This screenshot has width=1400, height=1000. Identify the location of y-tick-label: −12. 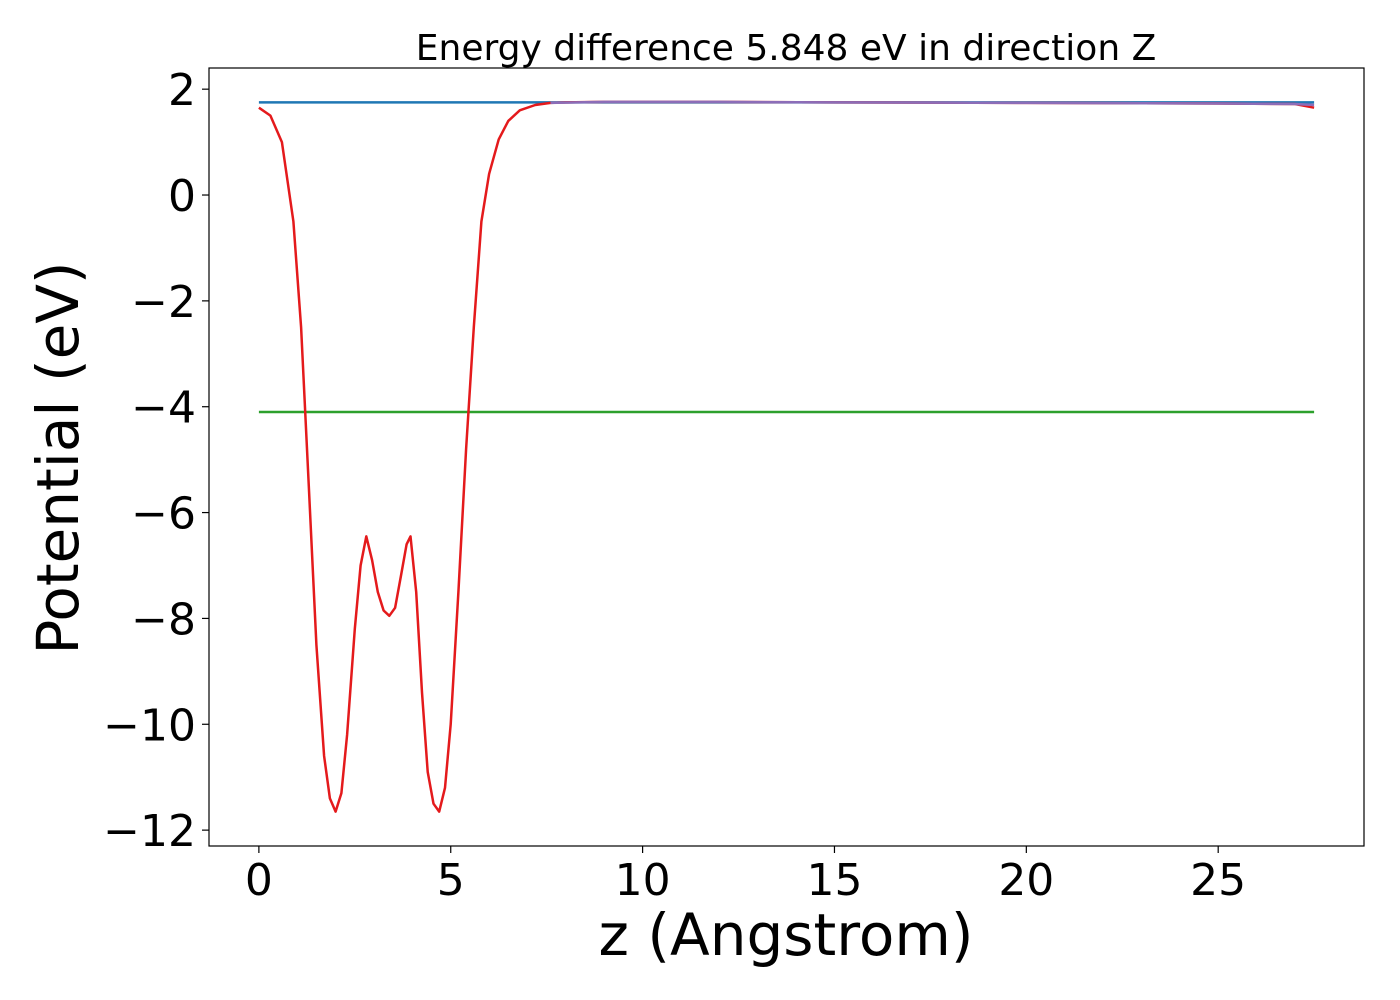
(149, 831).